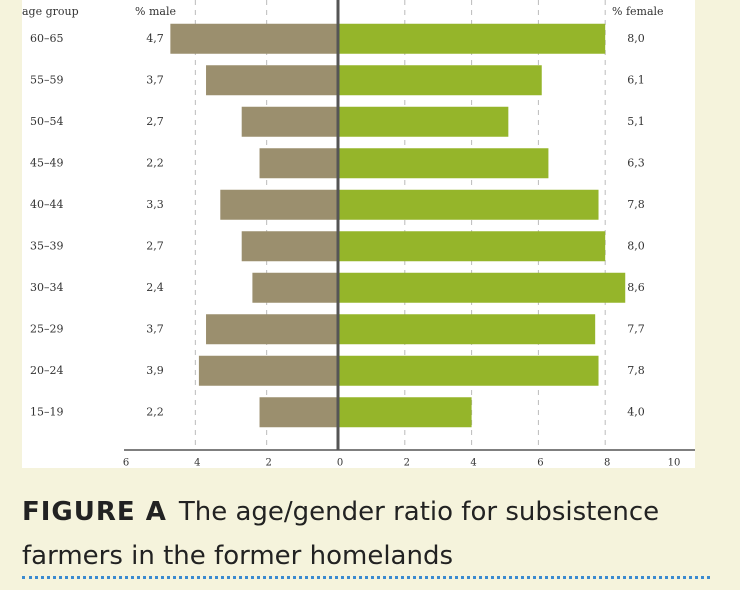 This screenshot has height=590, width=740. Describe the element at coordinates (47, 328) in the screenshot. I see `category-label: 25–29` at that location.